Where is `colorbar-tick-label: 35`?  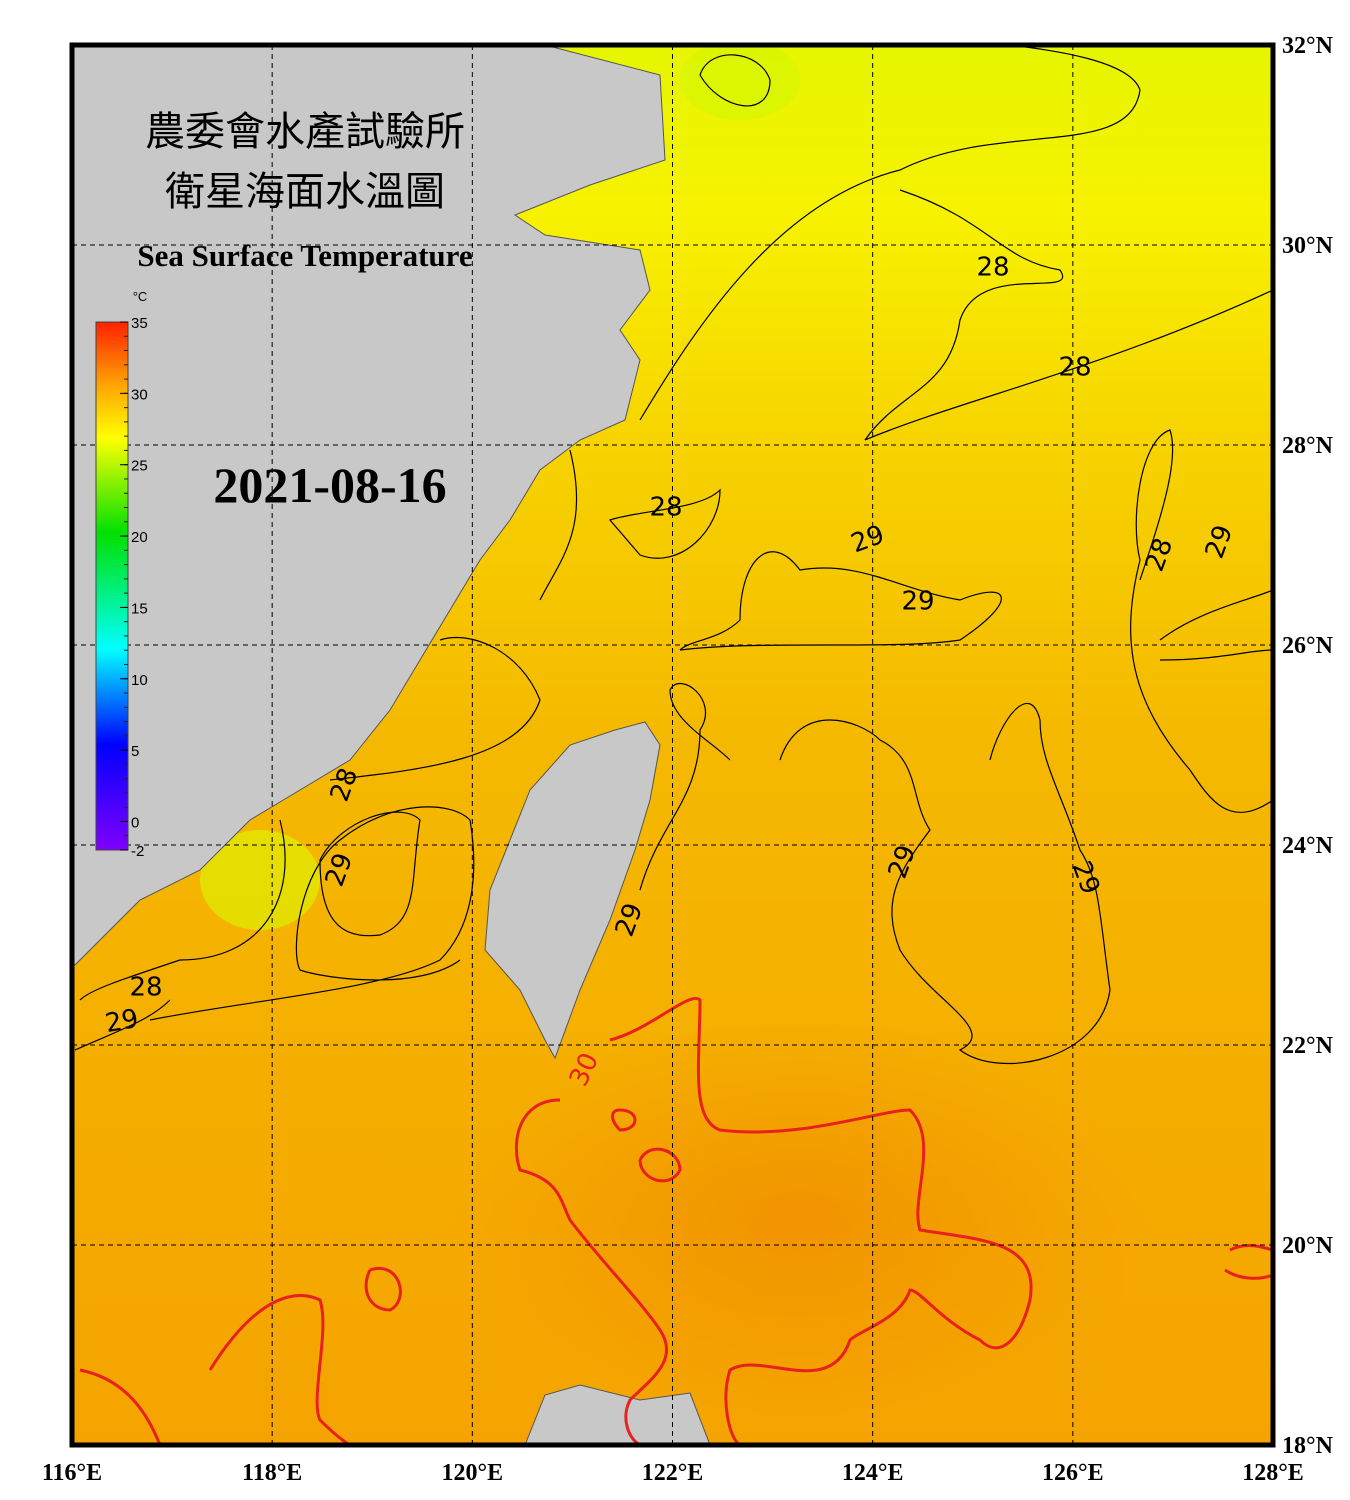
colorbar-tick-label: 35 is located at coordinates (139, 323).